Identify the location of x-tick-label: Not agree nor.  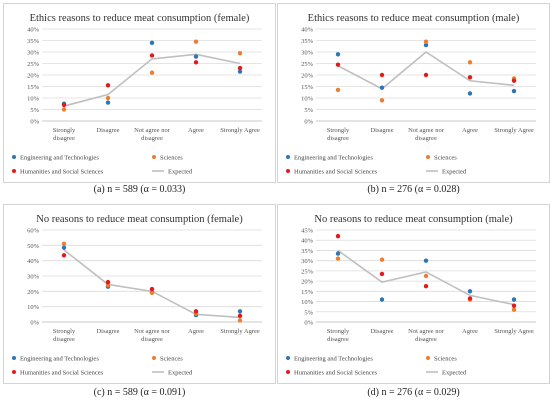
(426, 331).